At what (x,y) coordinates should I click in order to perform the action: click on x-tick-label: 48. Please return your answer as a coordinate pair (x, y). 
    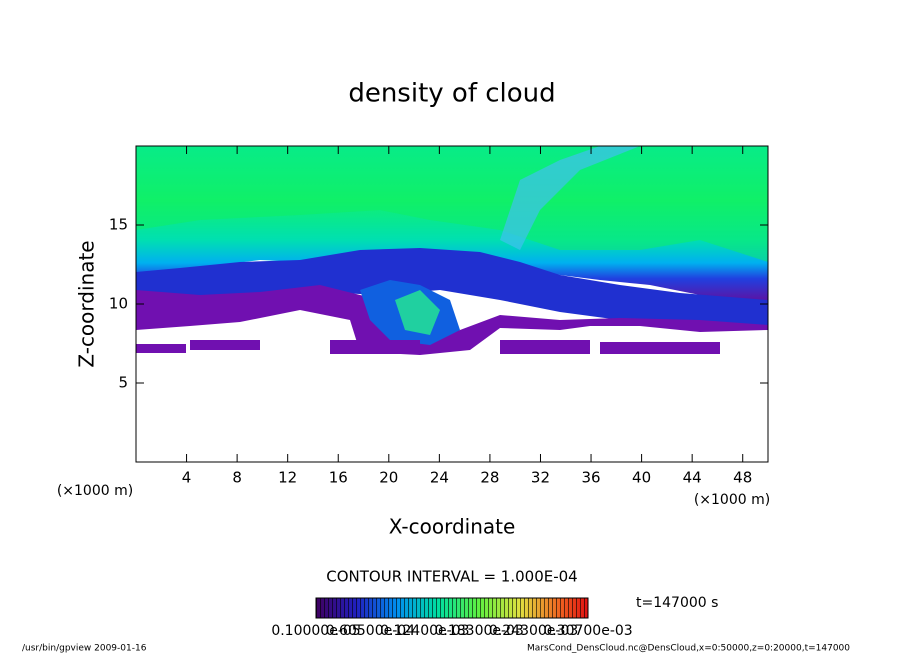
    Looking at the image, I should click on (742, 478).